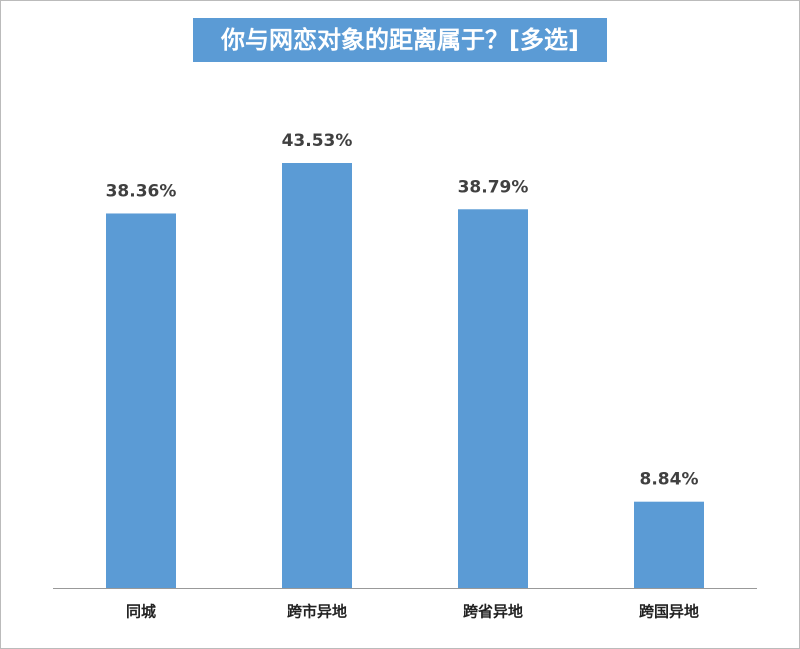  Describe the element at coordinates (669, 480) in the screenshot. I see `value-label: 8.84%` at that location.